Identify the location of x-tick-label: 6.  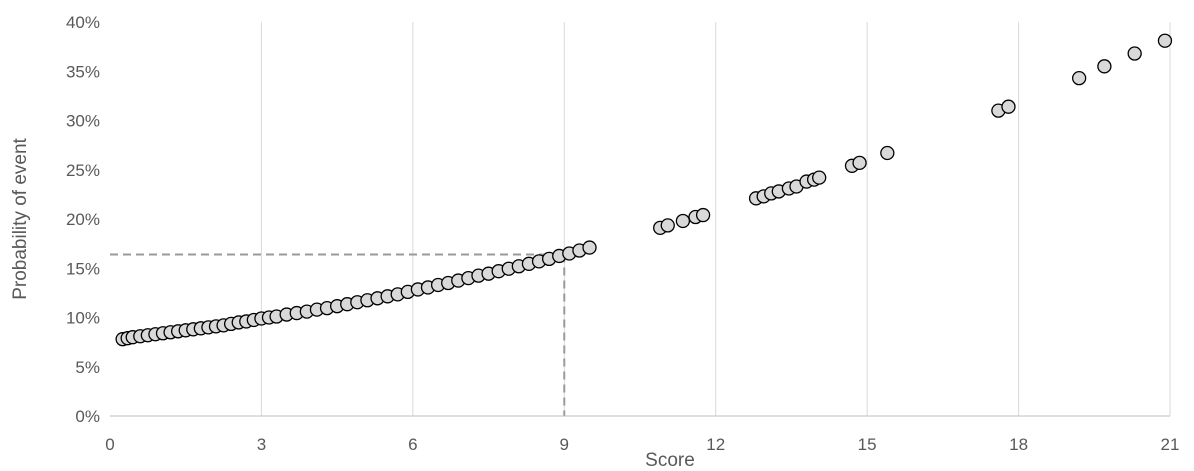
(412, 444).